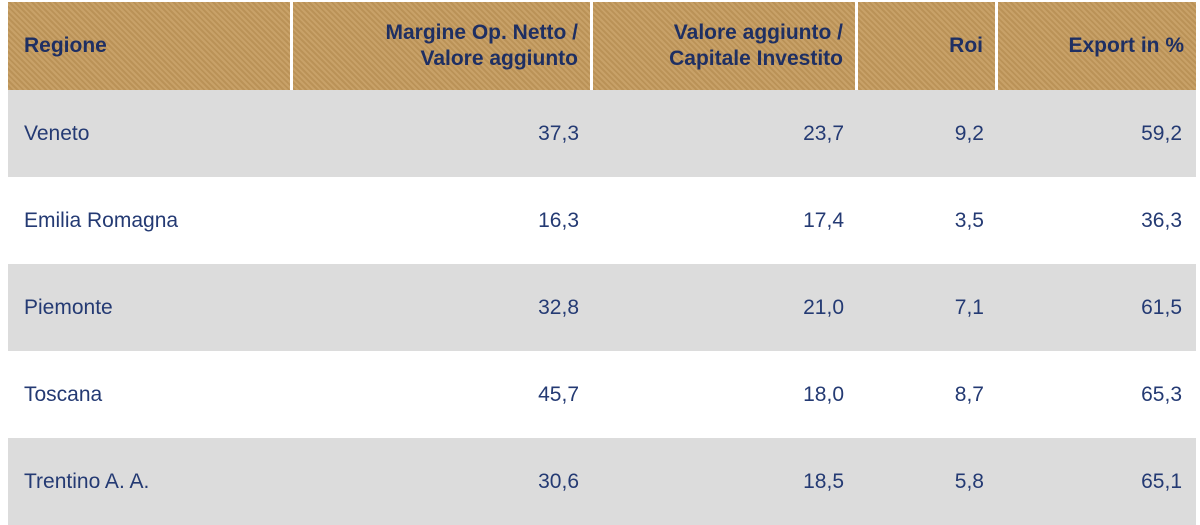  What do you see at coordinates (1161, 481) in the screenshot?
I see `table-cell-value: 65,1` at bounding box center [1161, 481].